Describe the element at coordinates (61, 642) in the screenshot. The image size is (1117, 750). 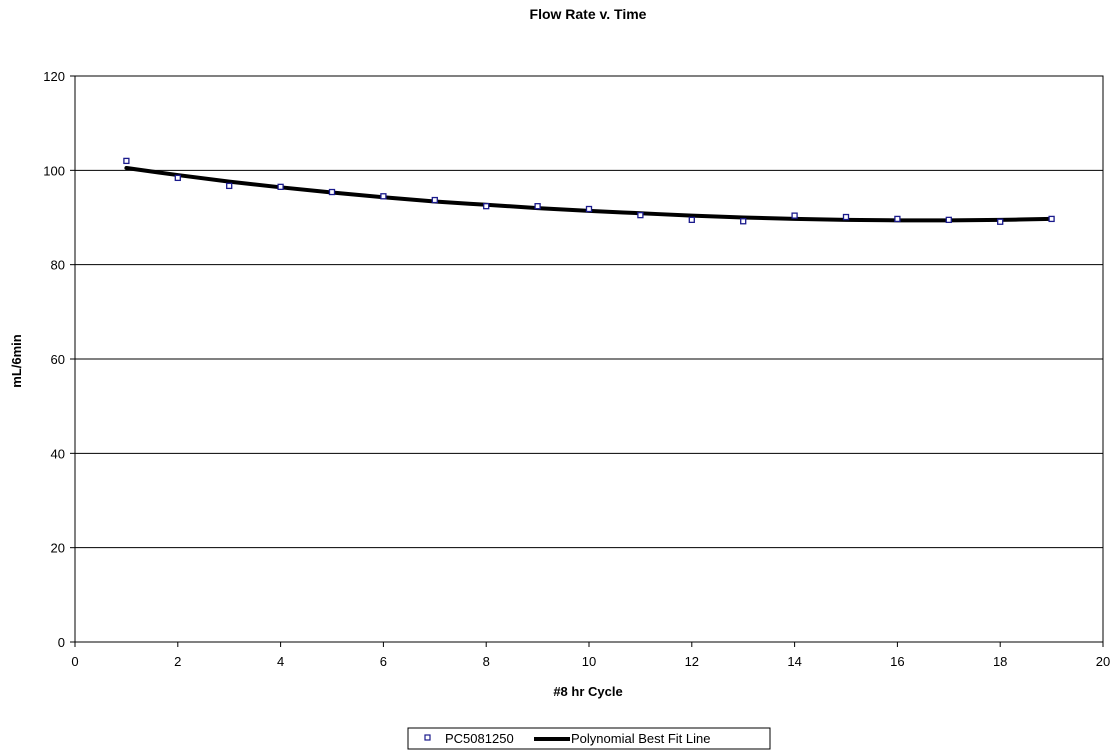
I see `y-tick-label: 0` at that location.